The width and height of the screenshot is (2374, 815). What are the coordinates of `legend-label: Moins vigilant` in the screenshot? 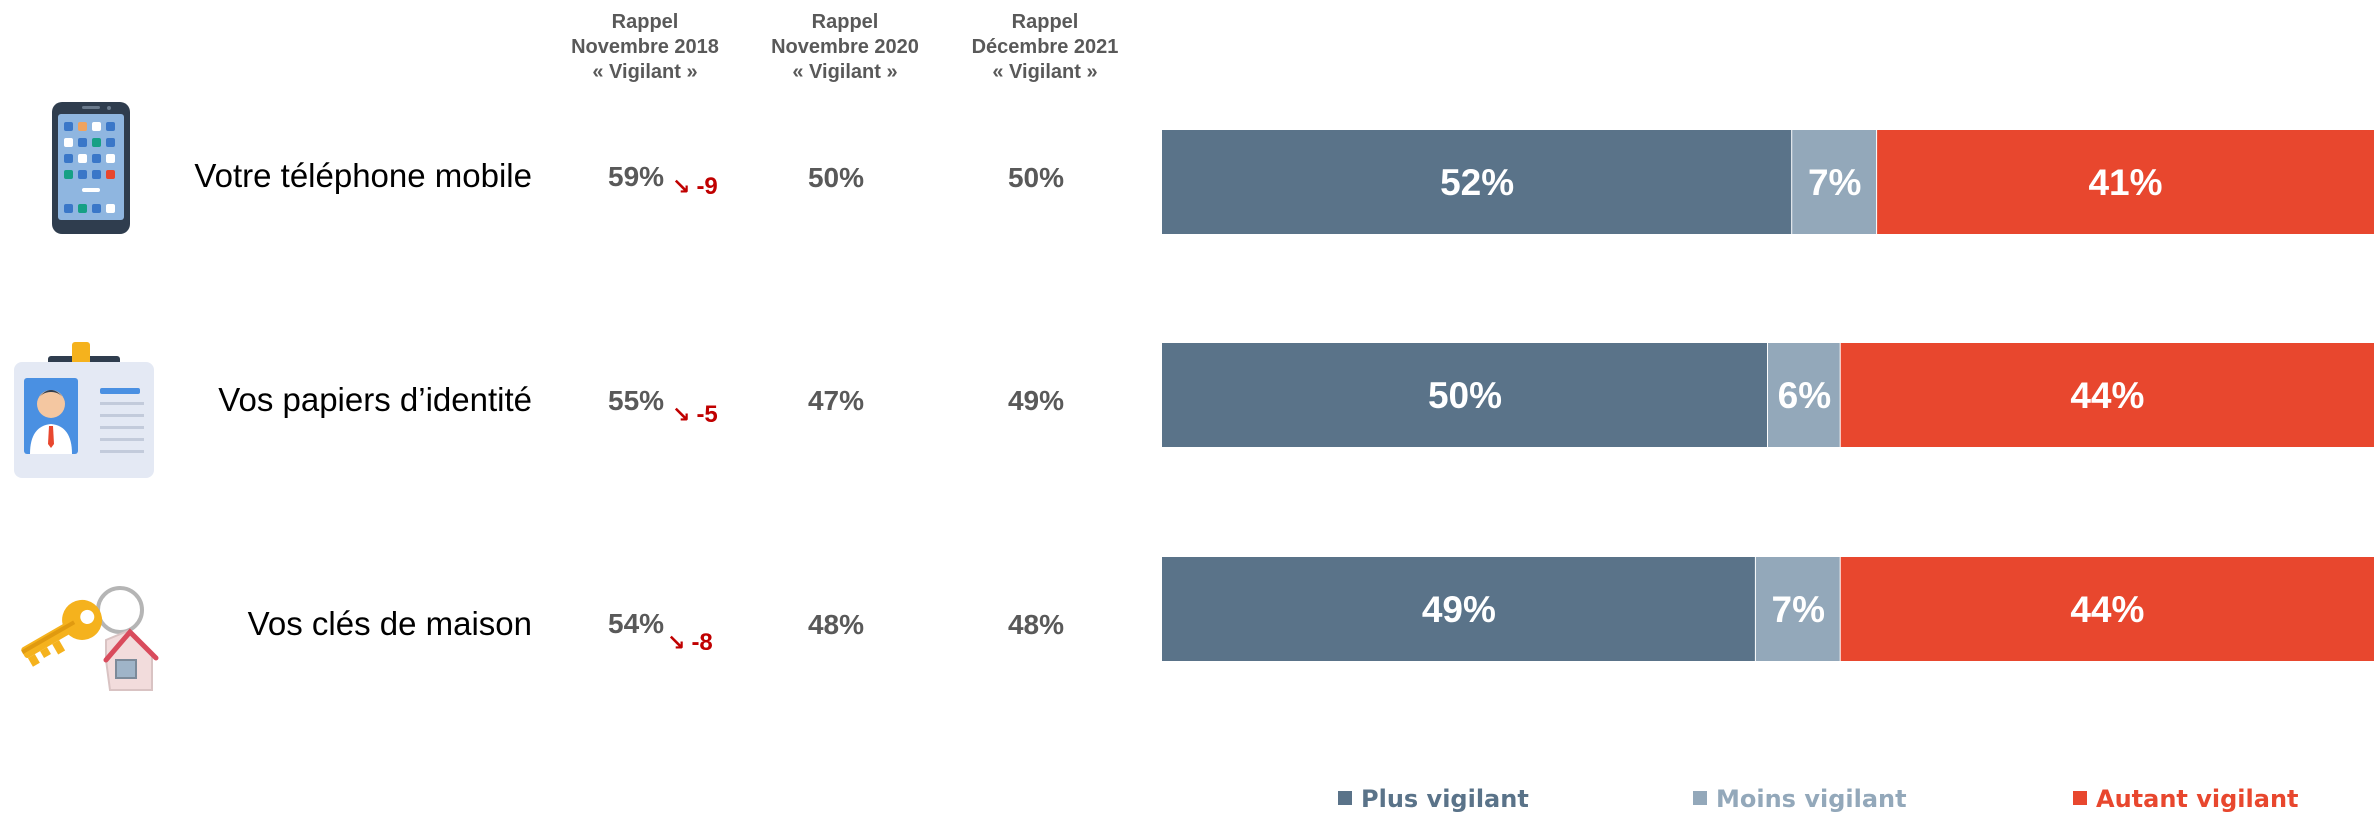 It's located at (1811, 799).